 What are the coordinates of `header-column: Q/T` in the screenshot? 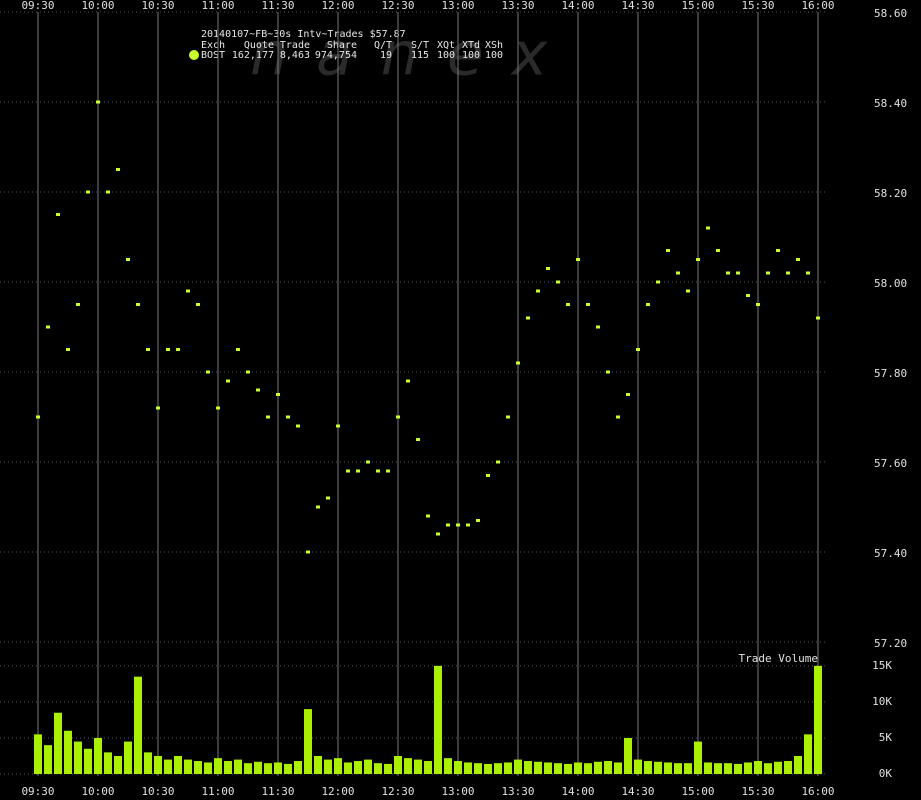 It's located at (383, 45).